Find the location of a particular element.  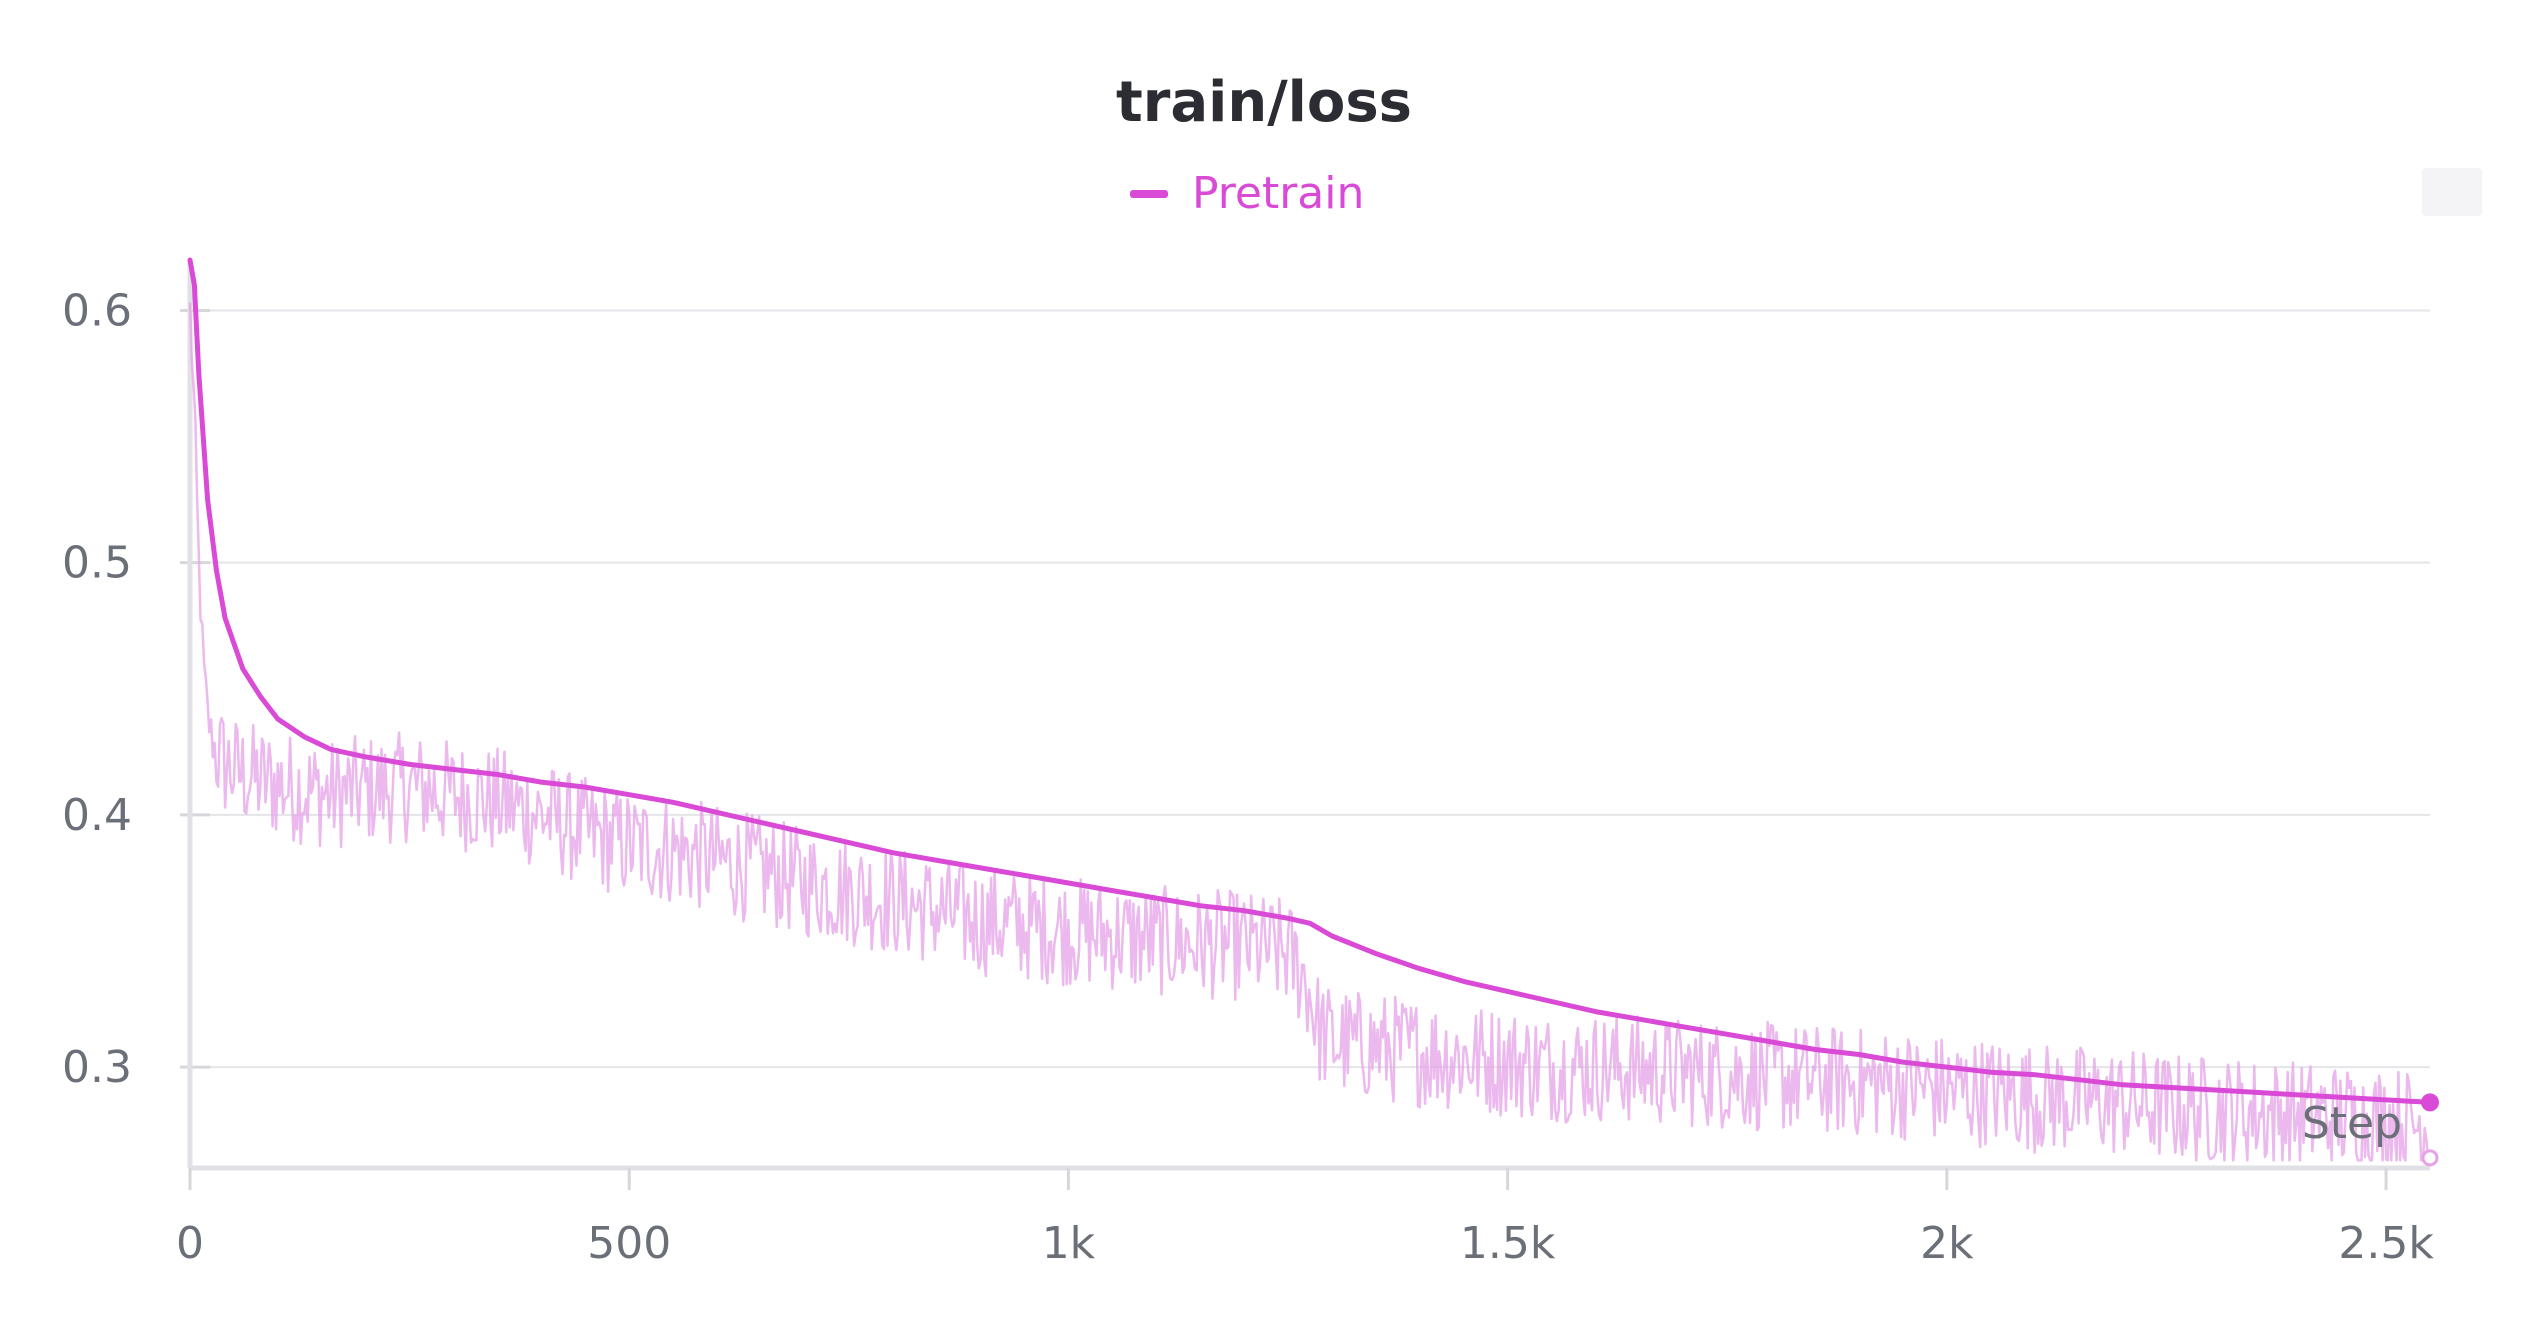

y-tick-label: 0.3 is located at coordinates (97, 1067).